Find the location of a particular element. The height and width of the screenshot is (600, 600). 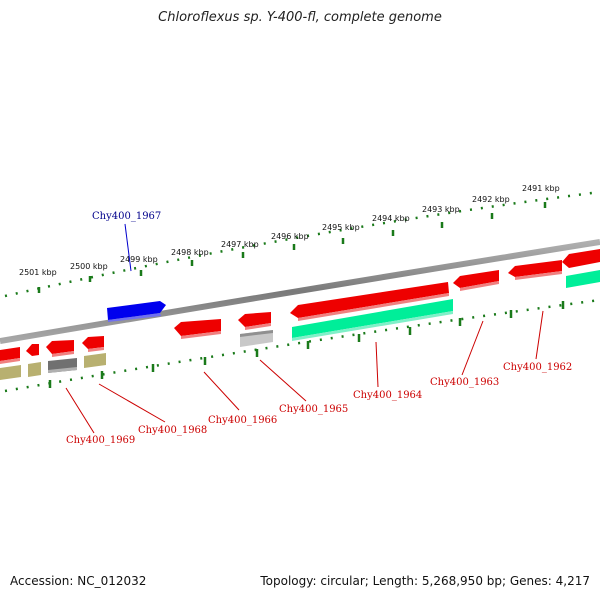

kbp-label-2497: 2497 kbp is located at coordinates (240, 244).